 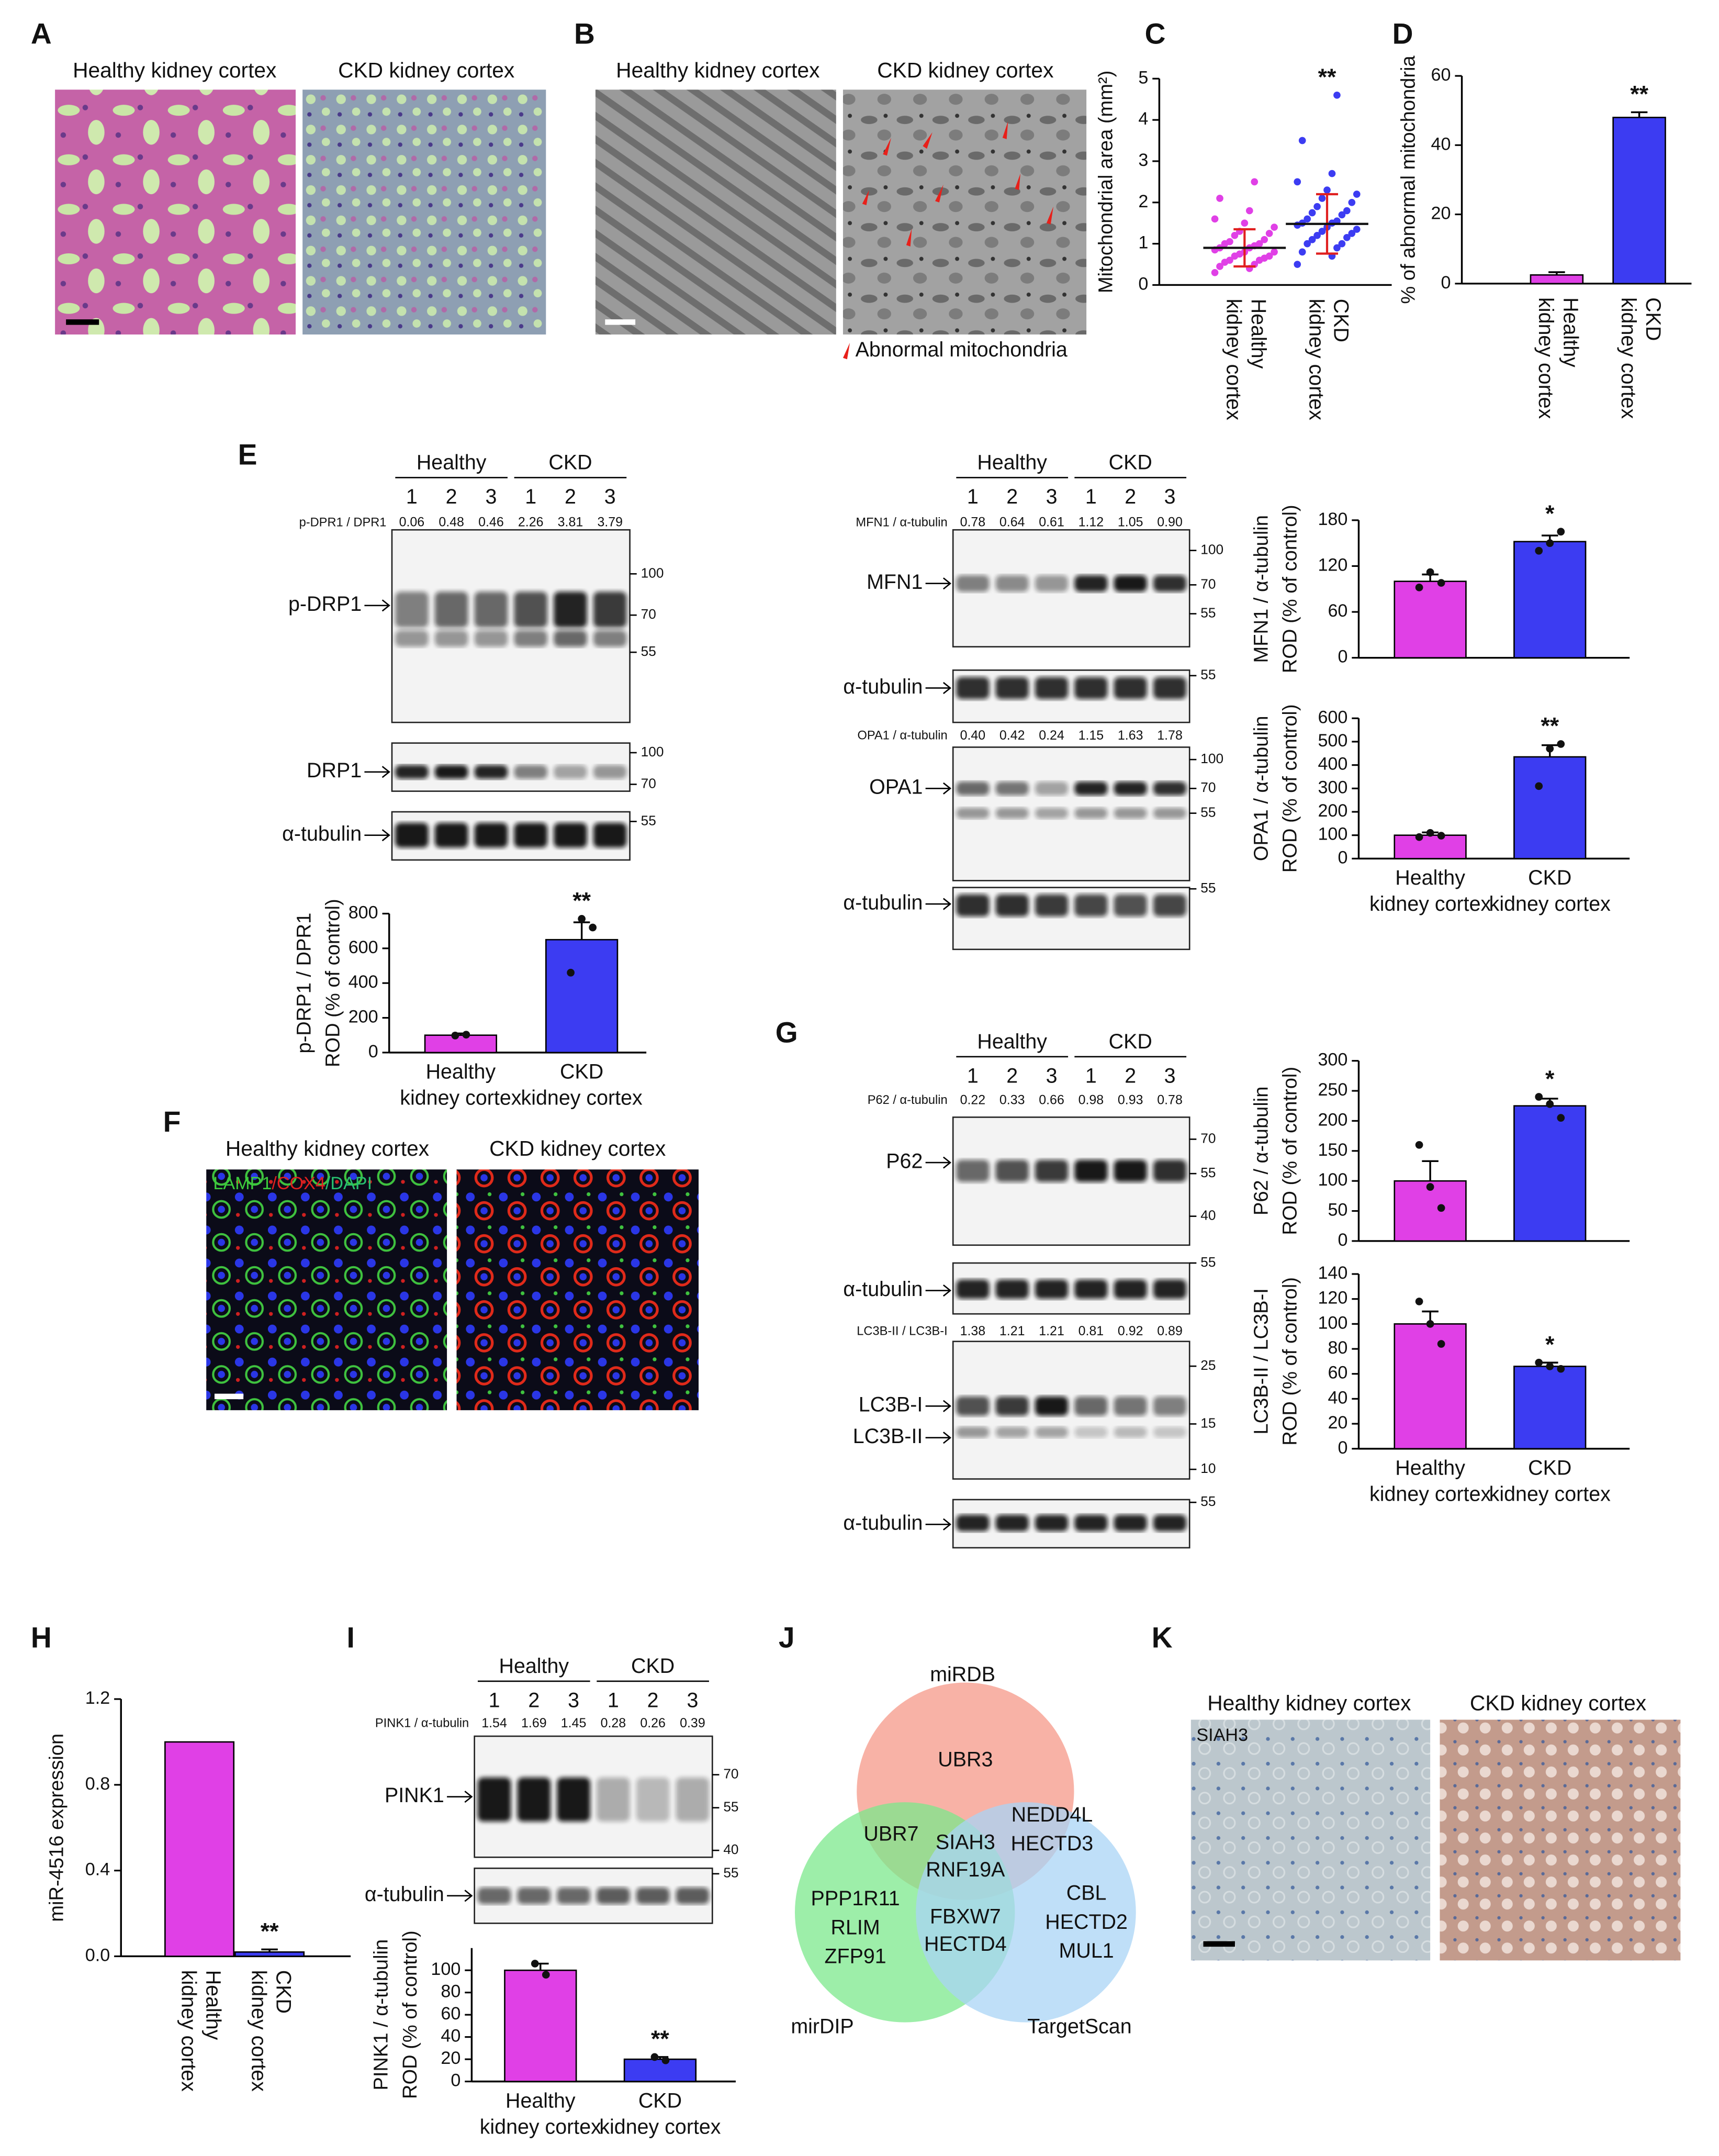 I want to click on ratio-value: 0.46, so click(x=491, y=522).